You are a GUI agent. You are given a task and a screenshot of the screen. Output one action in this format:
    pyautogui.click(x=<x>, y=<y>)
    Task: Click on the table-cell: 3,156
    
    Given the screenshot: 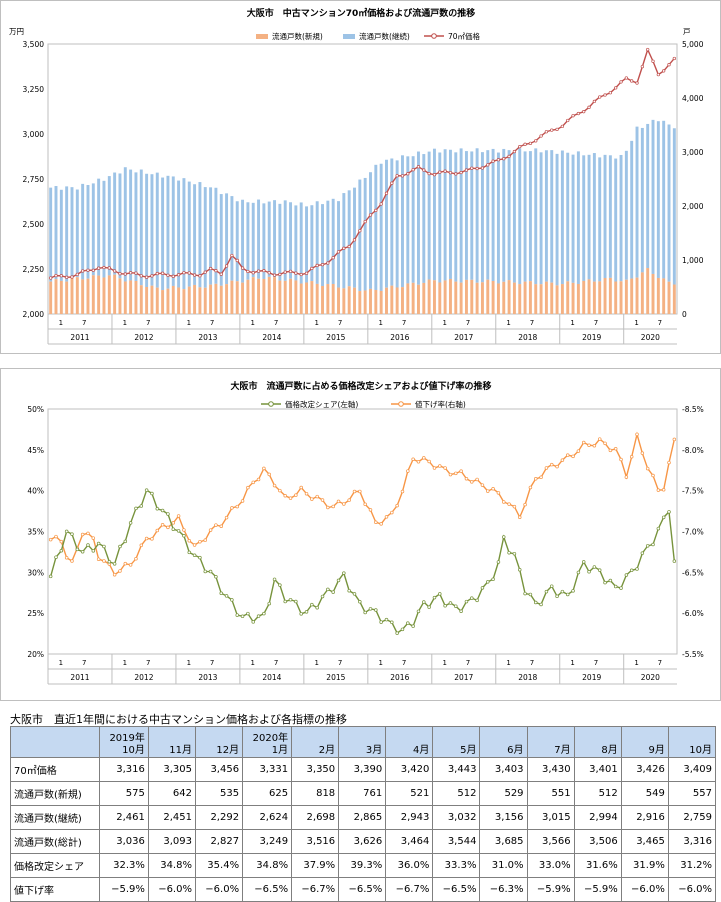 What is the action you would take?
    pyautogui.click(x=503, y=817)
    